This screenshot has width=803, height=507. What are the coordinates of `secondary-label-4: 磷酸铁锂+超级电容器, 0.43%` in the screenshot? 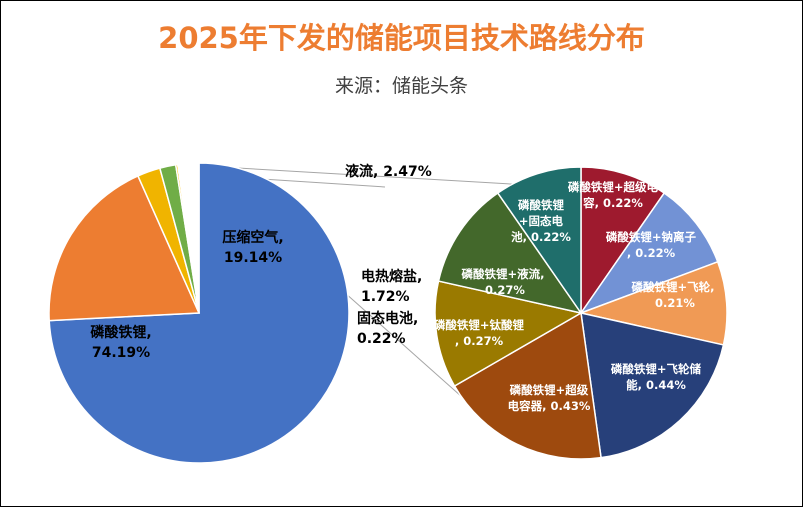 It's located at (549, 398).